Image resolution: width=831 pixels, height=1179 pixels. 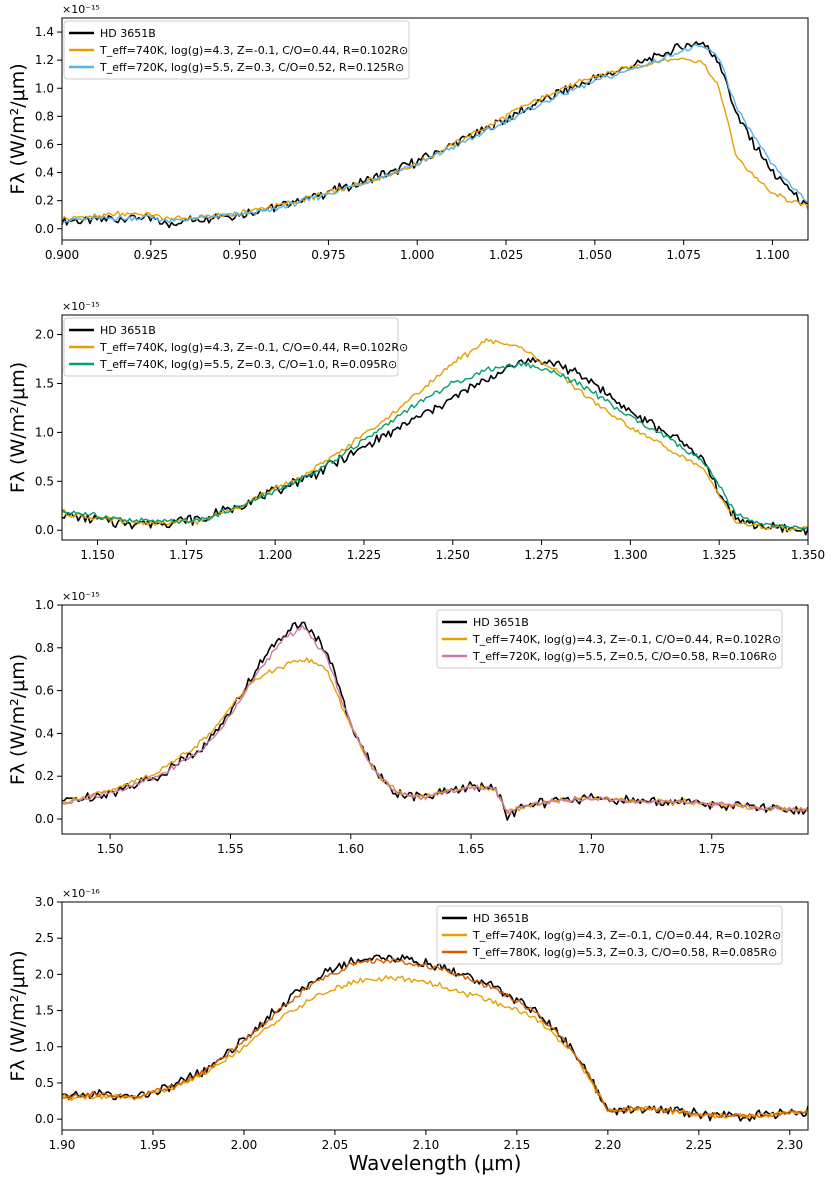 I want to click on x-tick-label: 1.075, so click(x=683, y=255).